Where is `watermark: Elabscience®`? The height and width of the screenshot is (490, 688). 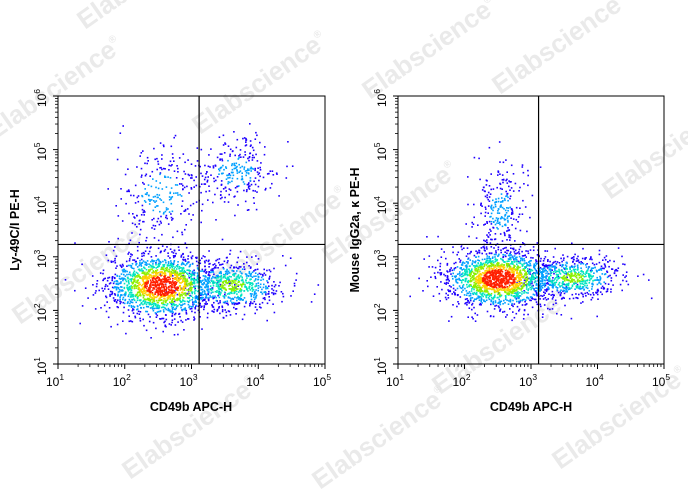
watermark: Elabscience® is located at coordinates (144, 17).